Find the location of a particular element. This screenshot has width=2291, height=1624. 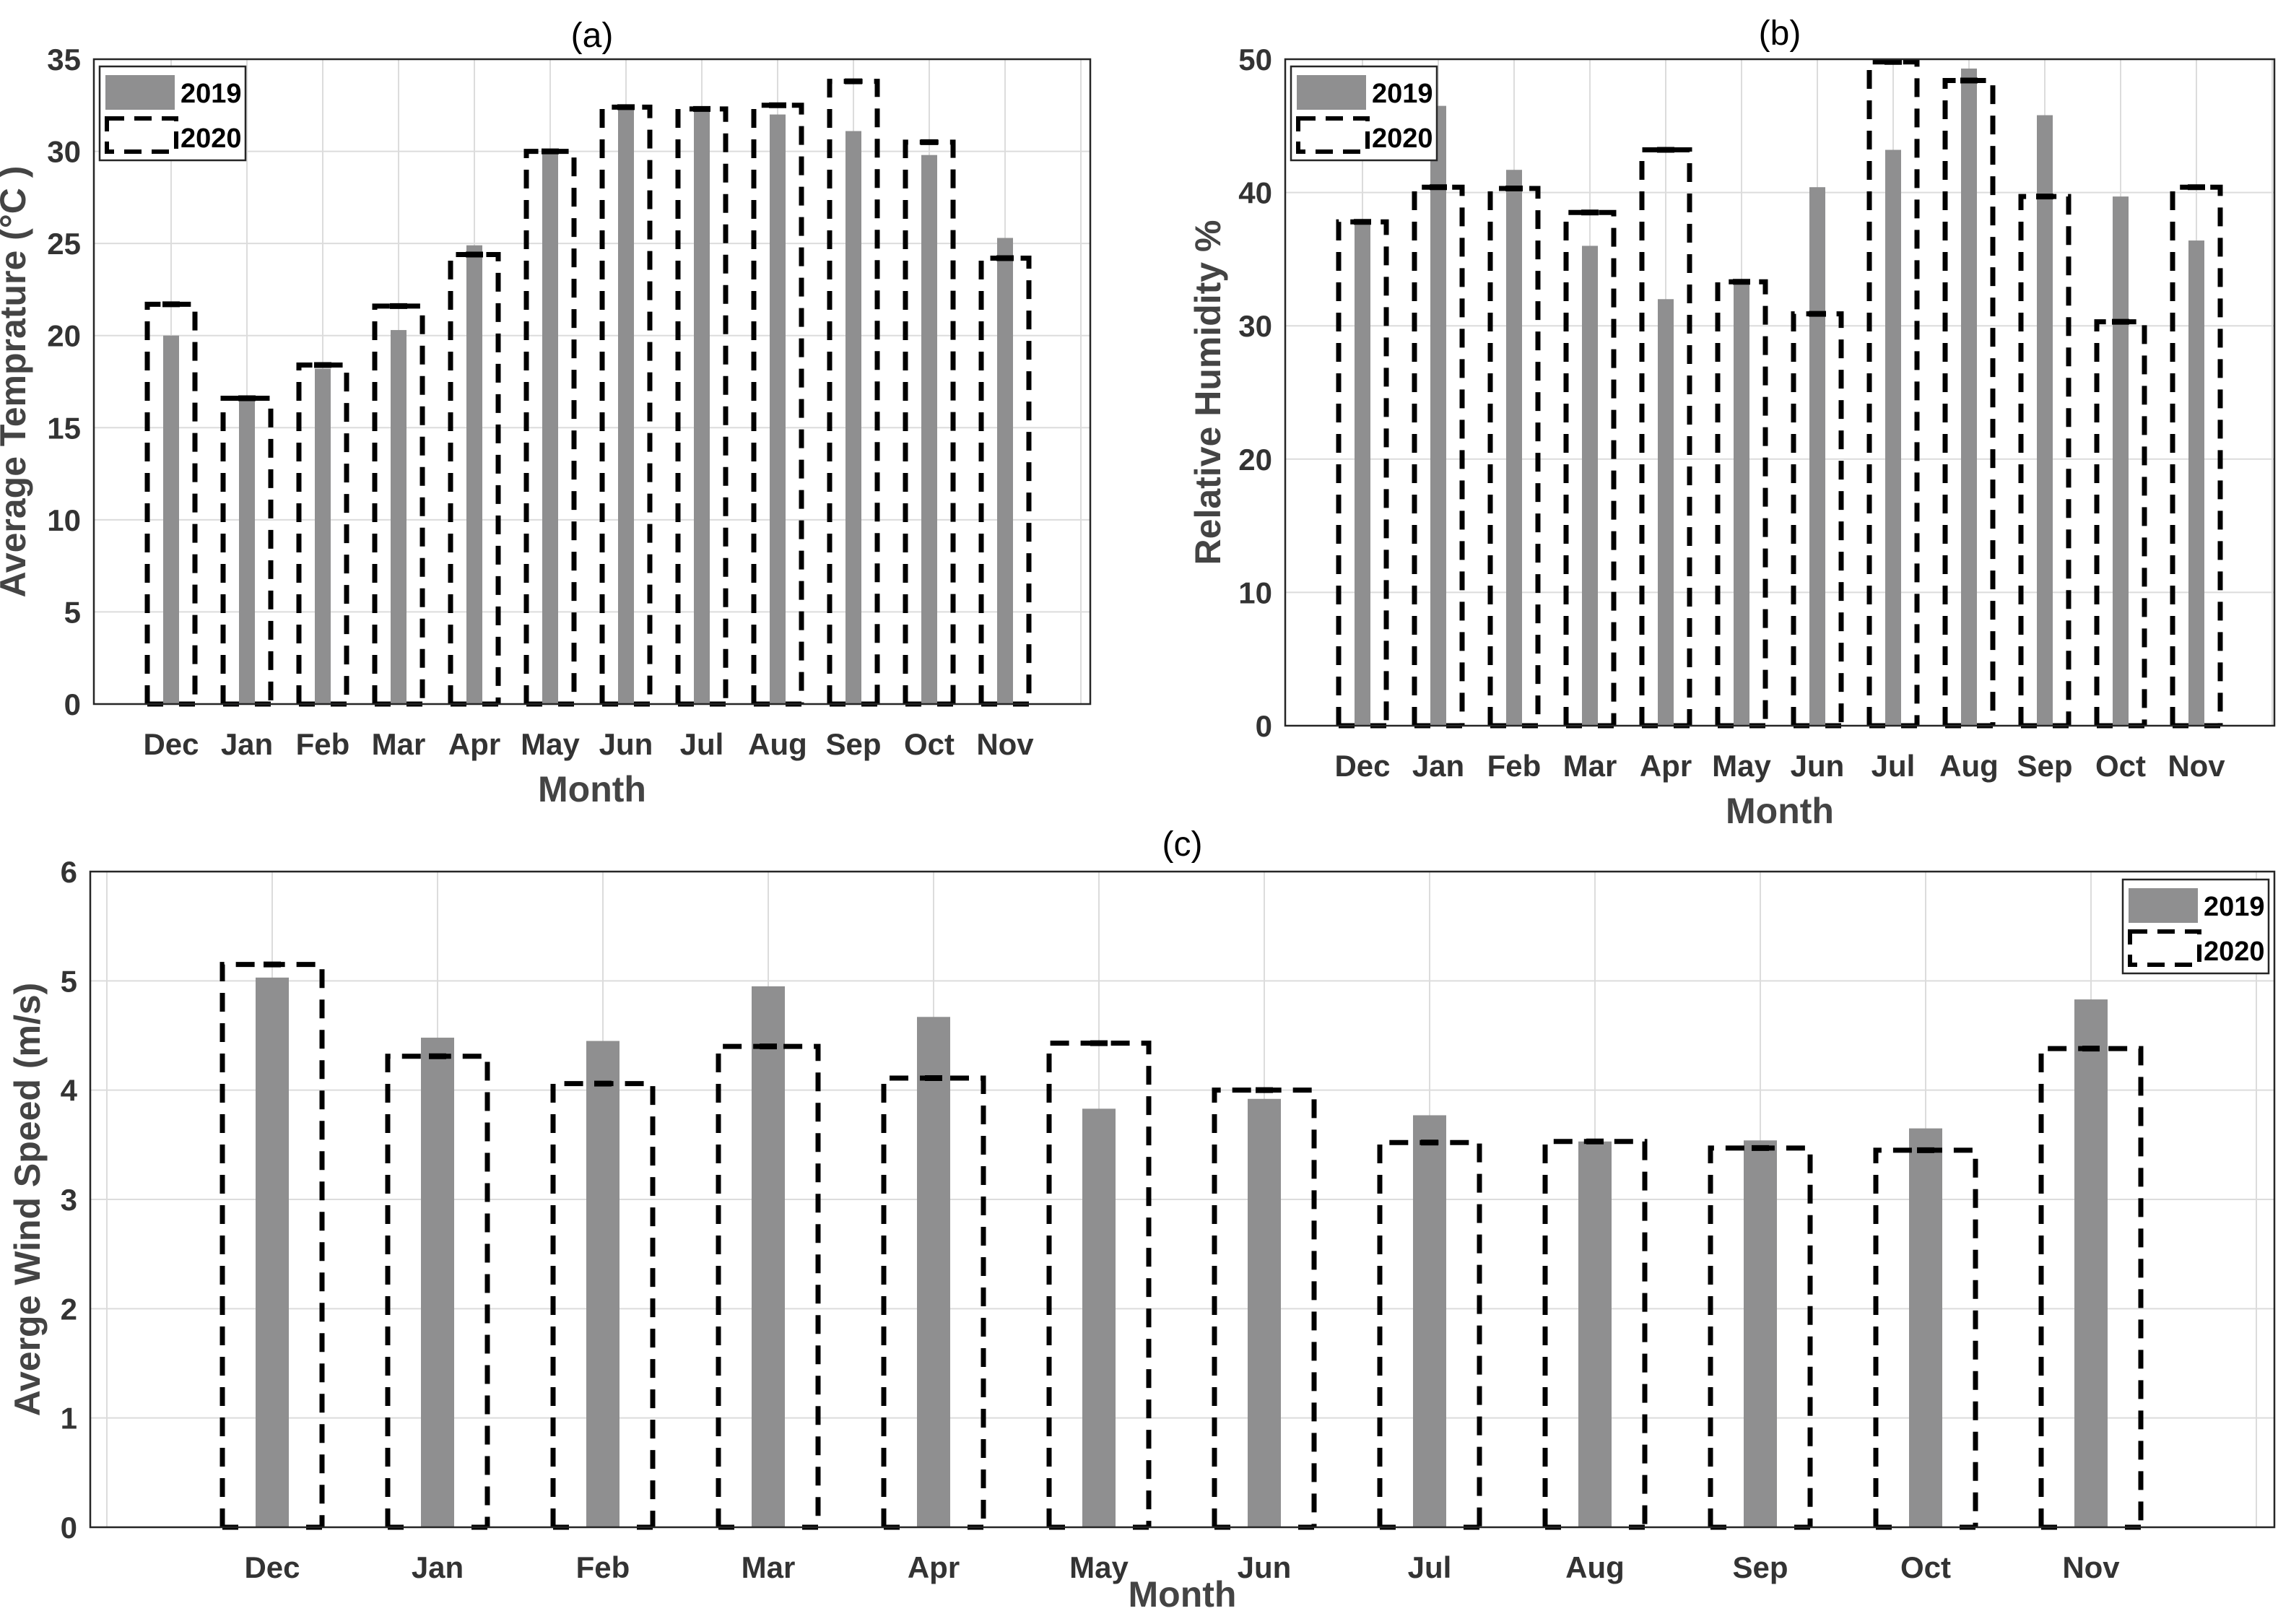

bar-2020-dec is located at coordinates (171, 502).